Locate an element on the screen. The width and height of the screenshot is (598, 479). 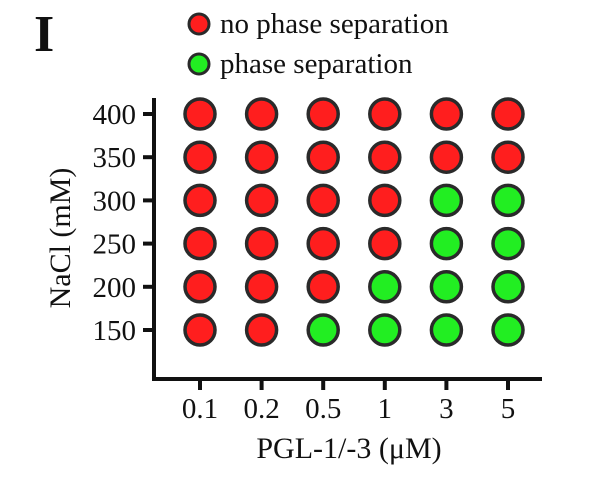
legend-label-phase-separation: phase separation is located at coordinates (316, 64).